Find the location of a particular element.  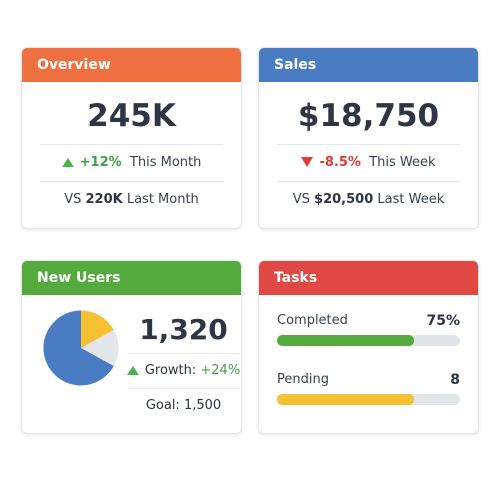

task-completed: Completed 75% is located at coordinates (368, 329).